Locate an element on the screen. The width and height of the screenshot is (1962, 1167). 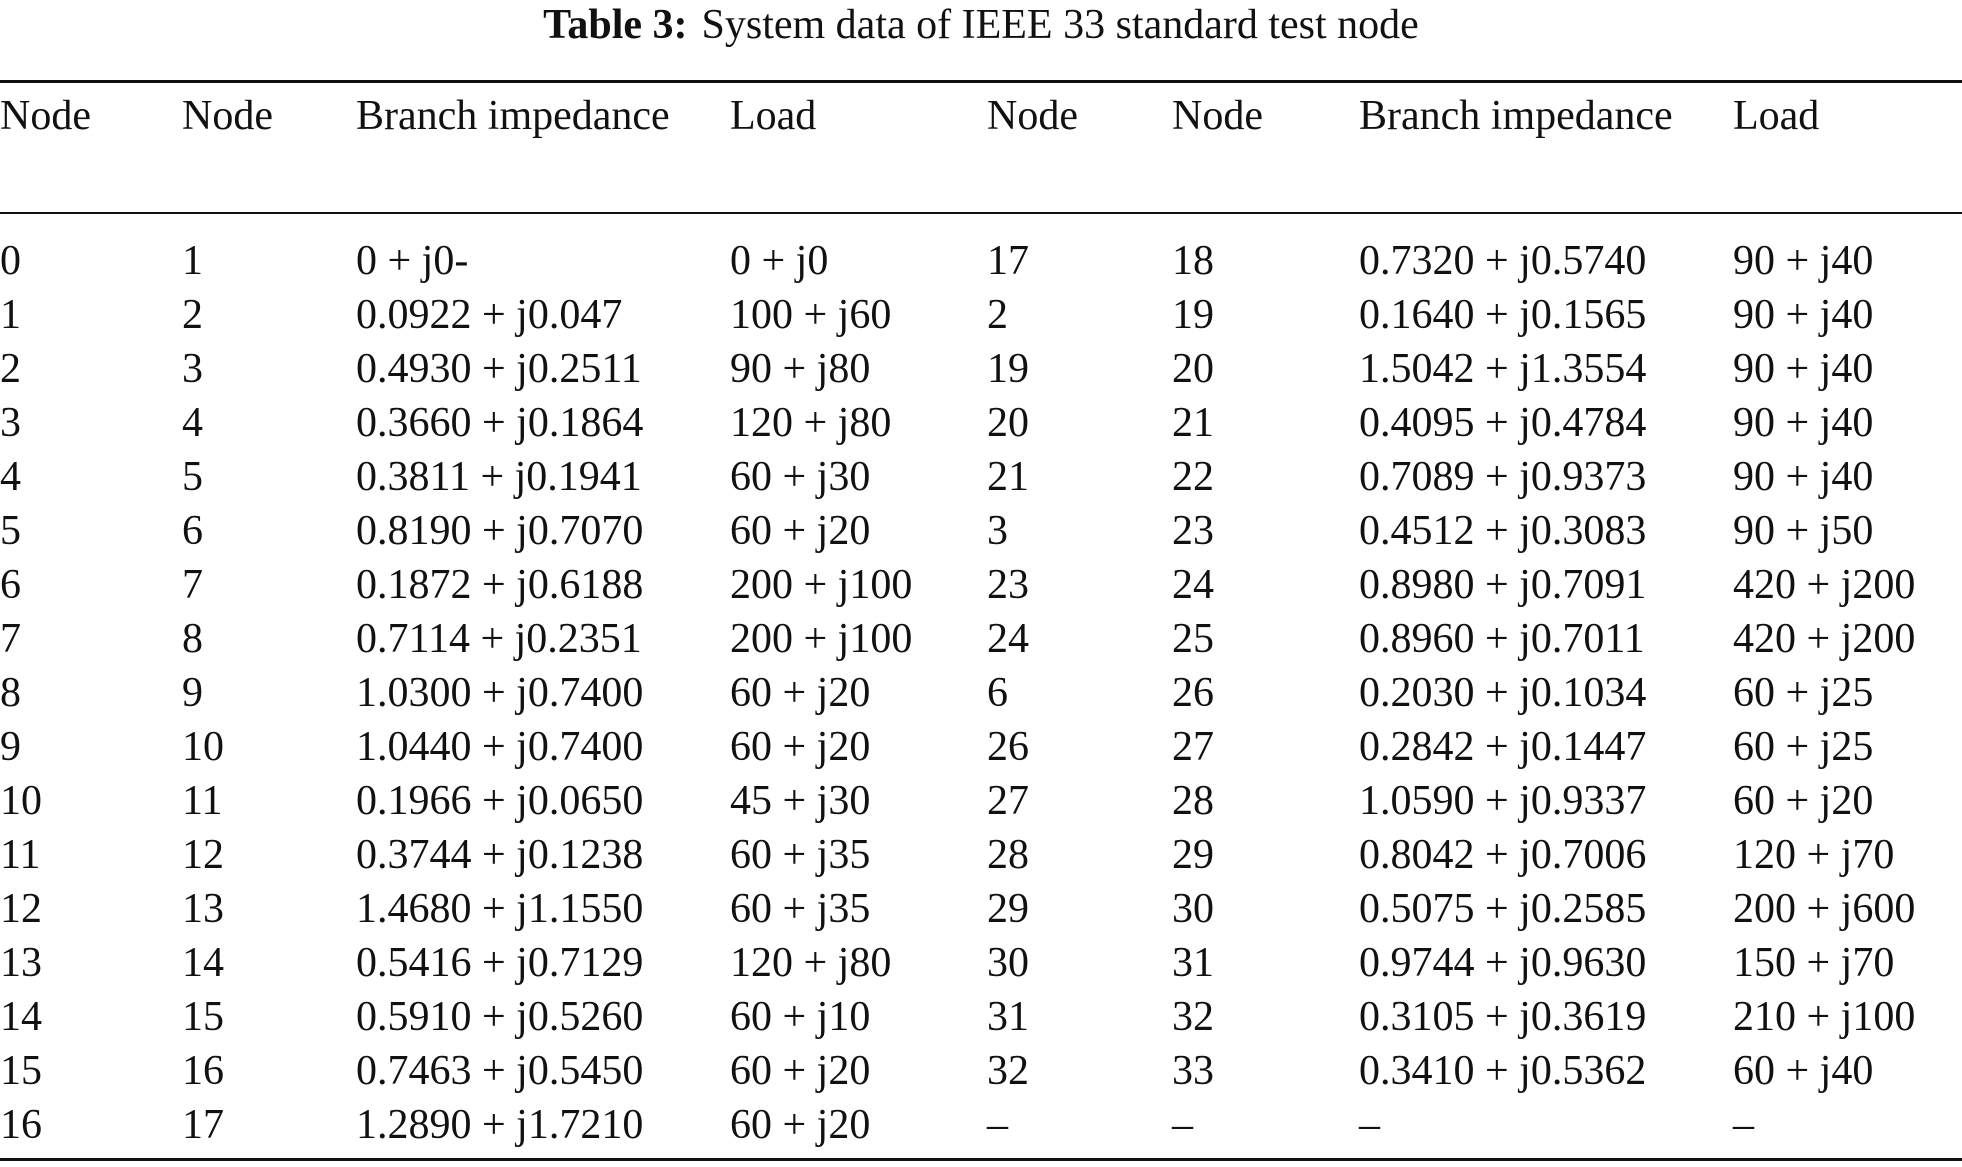
cell-to-node-right: 32 is located at coordinates (1193, 1017).